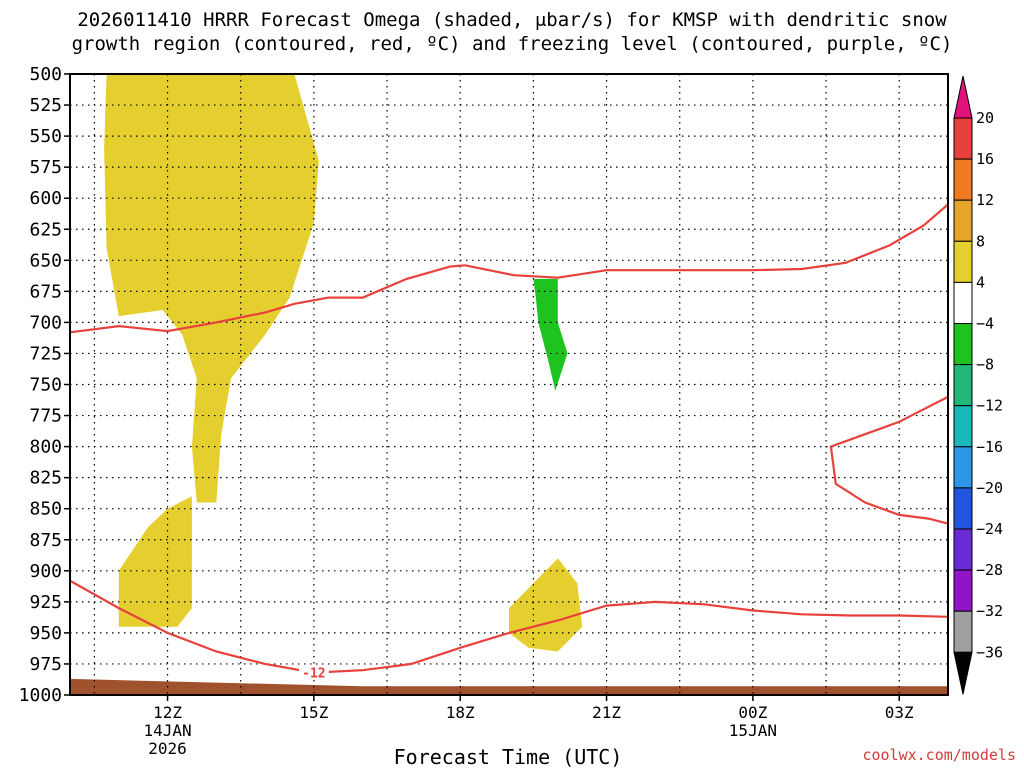  I want to click on colorbar-label-8: 8, so click(980, 241).